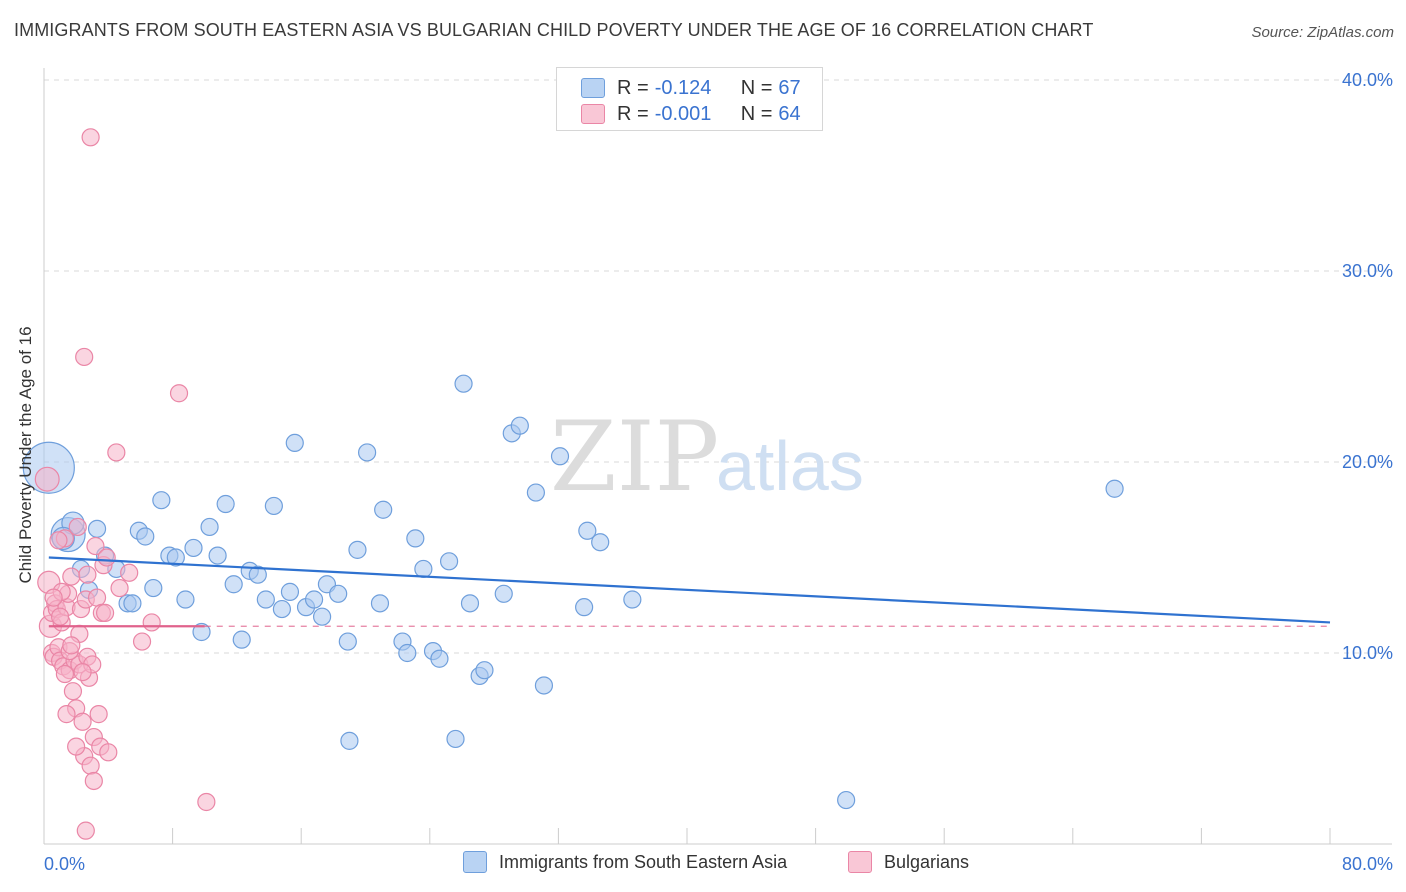 This screenshot has height=892, width=1406. I want to click on y-tick-label: 30.0%, so click(1367, 271).